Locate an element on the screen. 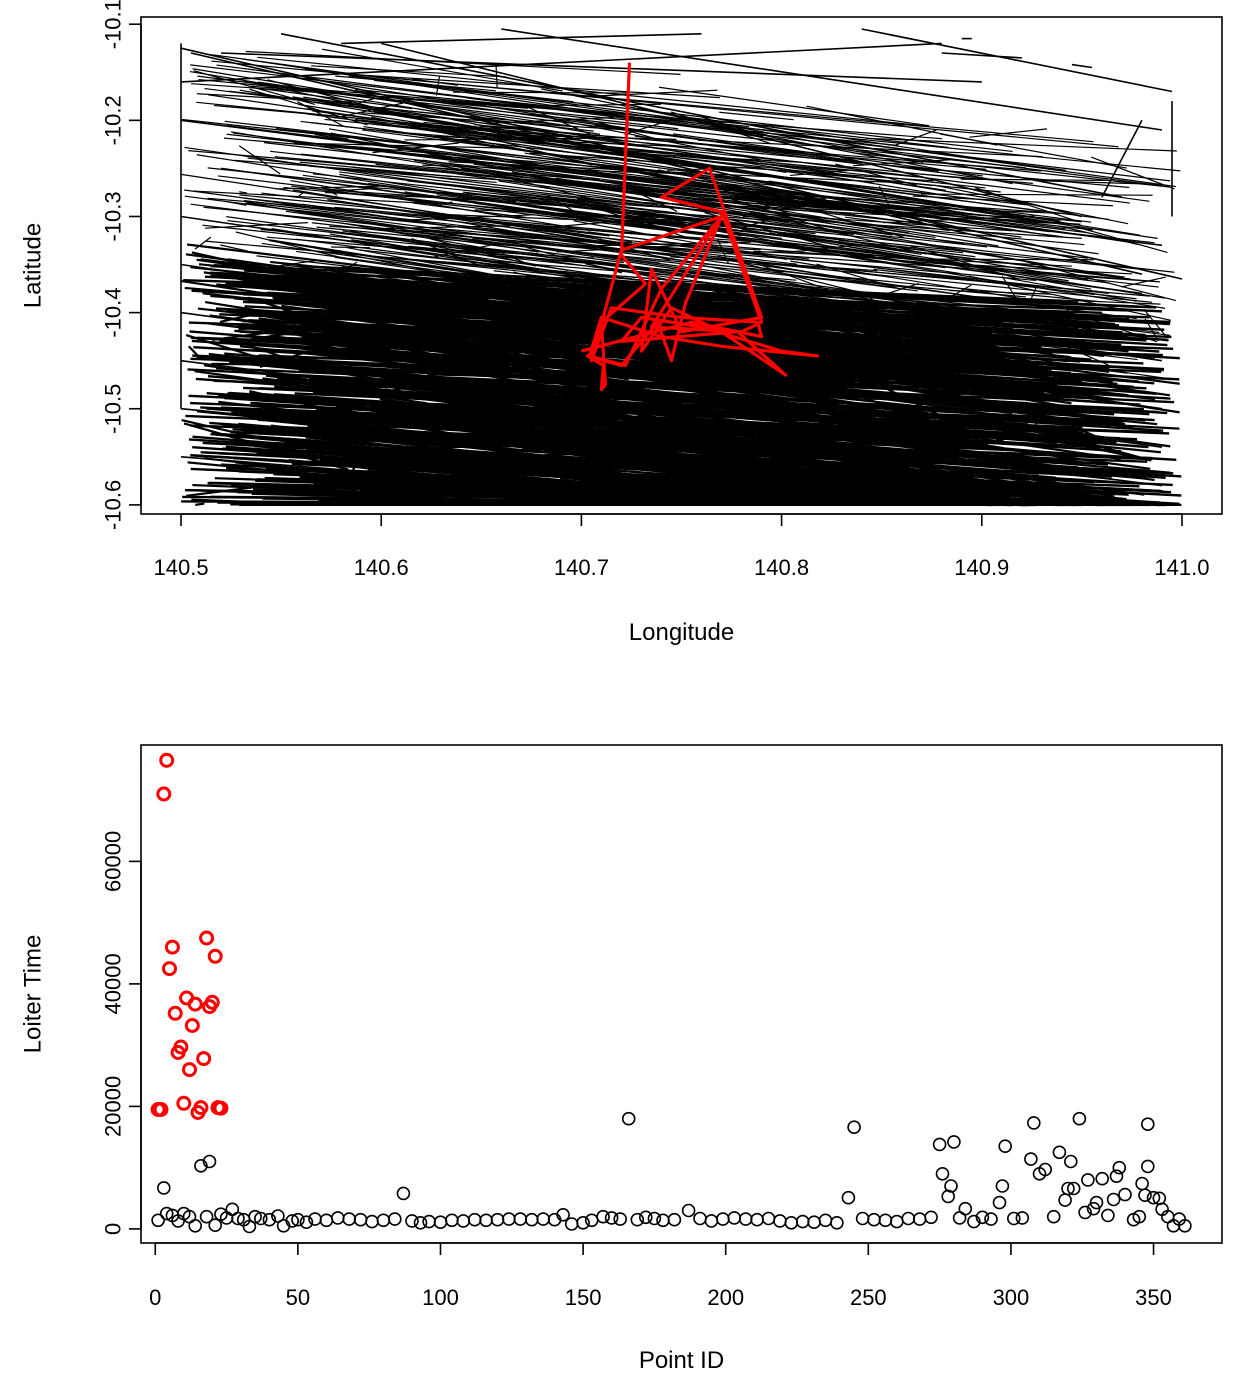 This screenshot has height=1373, width=1233. x-tick-label: 140.5 is located at coordinates (181, 567).